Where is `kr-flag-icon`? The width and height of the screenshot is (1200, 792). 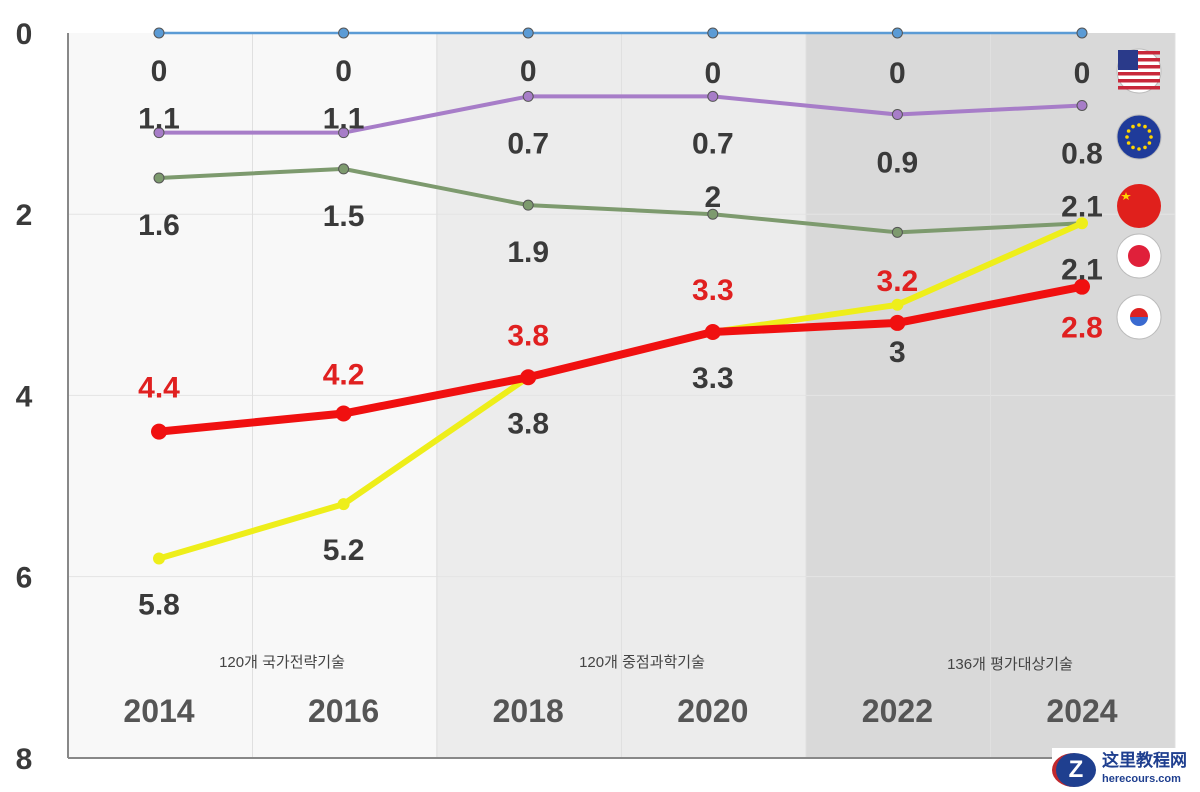 kr-flag-icon is located at coordinates (1139, 317).